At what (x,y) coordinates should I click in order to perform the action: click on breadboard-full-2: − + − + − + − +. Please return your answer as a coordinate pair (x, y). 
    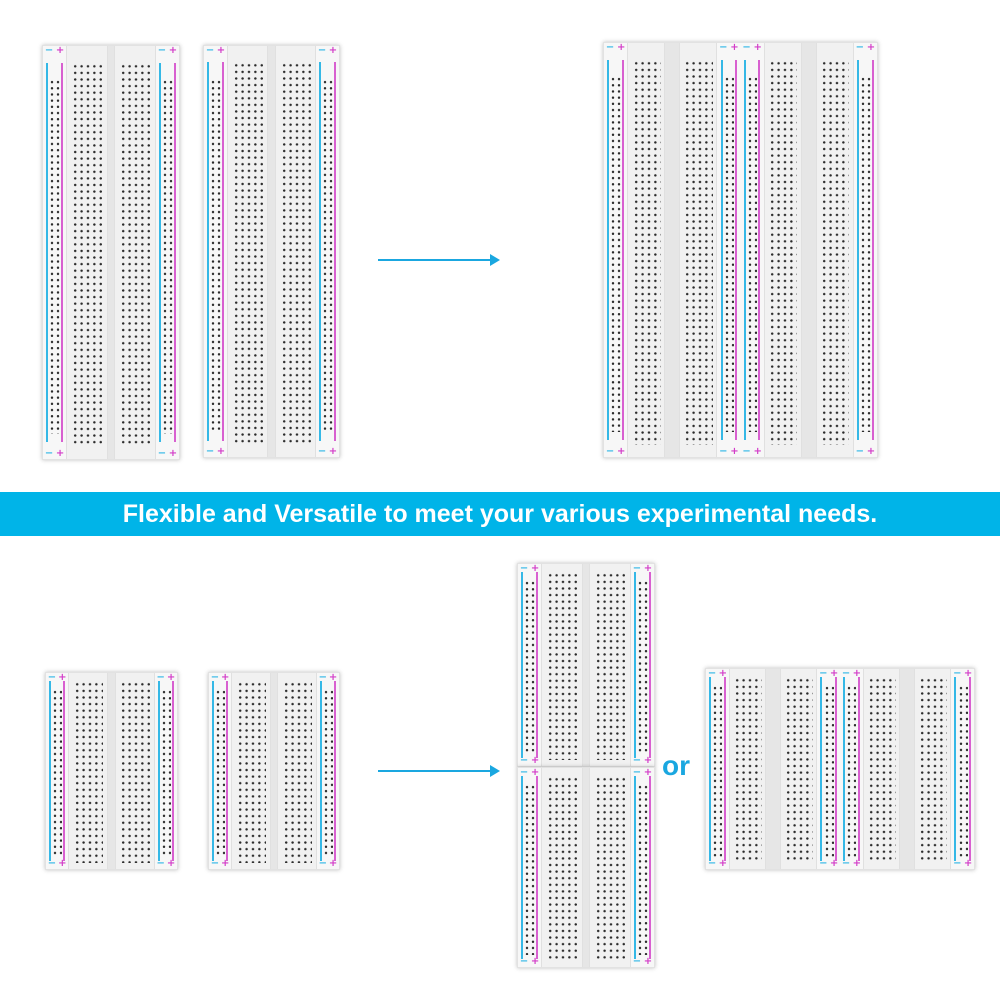
    Looking at the image, I should click on (271, 251).